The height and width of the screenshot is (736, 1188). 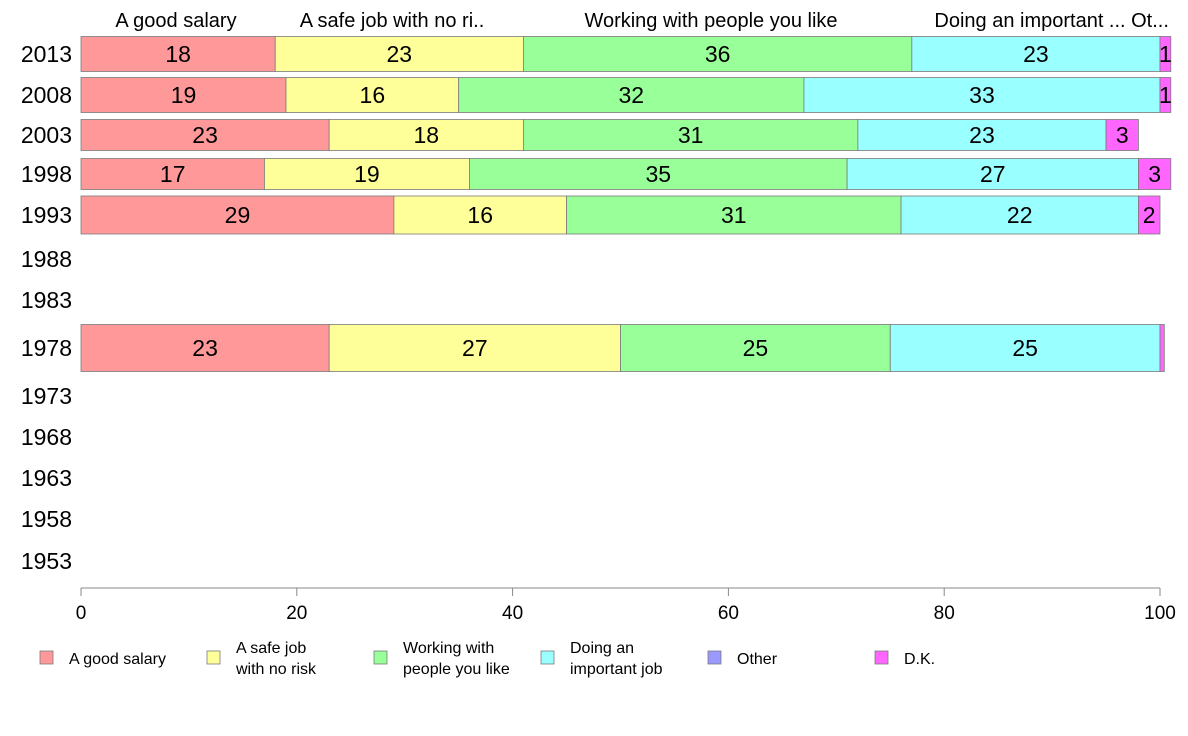 What do you see at coordinates (46, 135) in the screenshot?
I see `y-tick-label-2003: 2003` at bounding box center [46, 135].